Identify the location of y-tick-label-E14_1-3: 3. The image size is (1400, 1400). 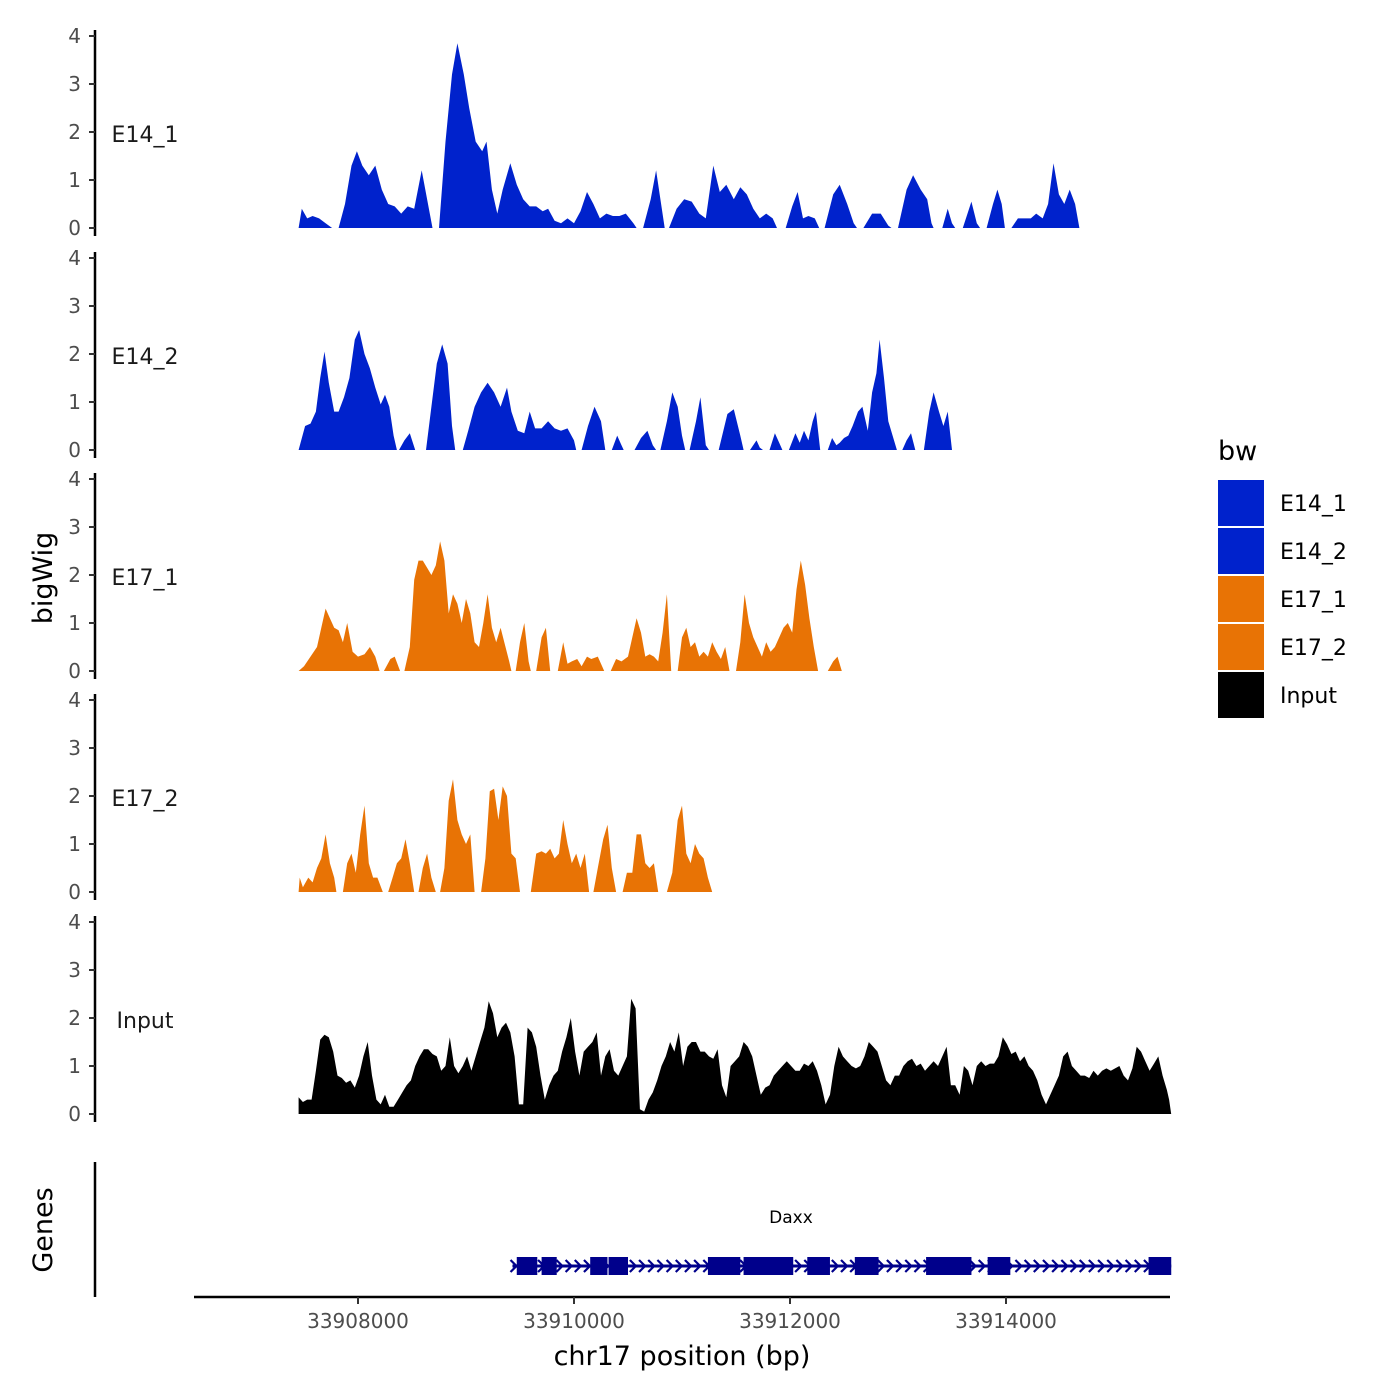
(74, 84).